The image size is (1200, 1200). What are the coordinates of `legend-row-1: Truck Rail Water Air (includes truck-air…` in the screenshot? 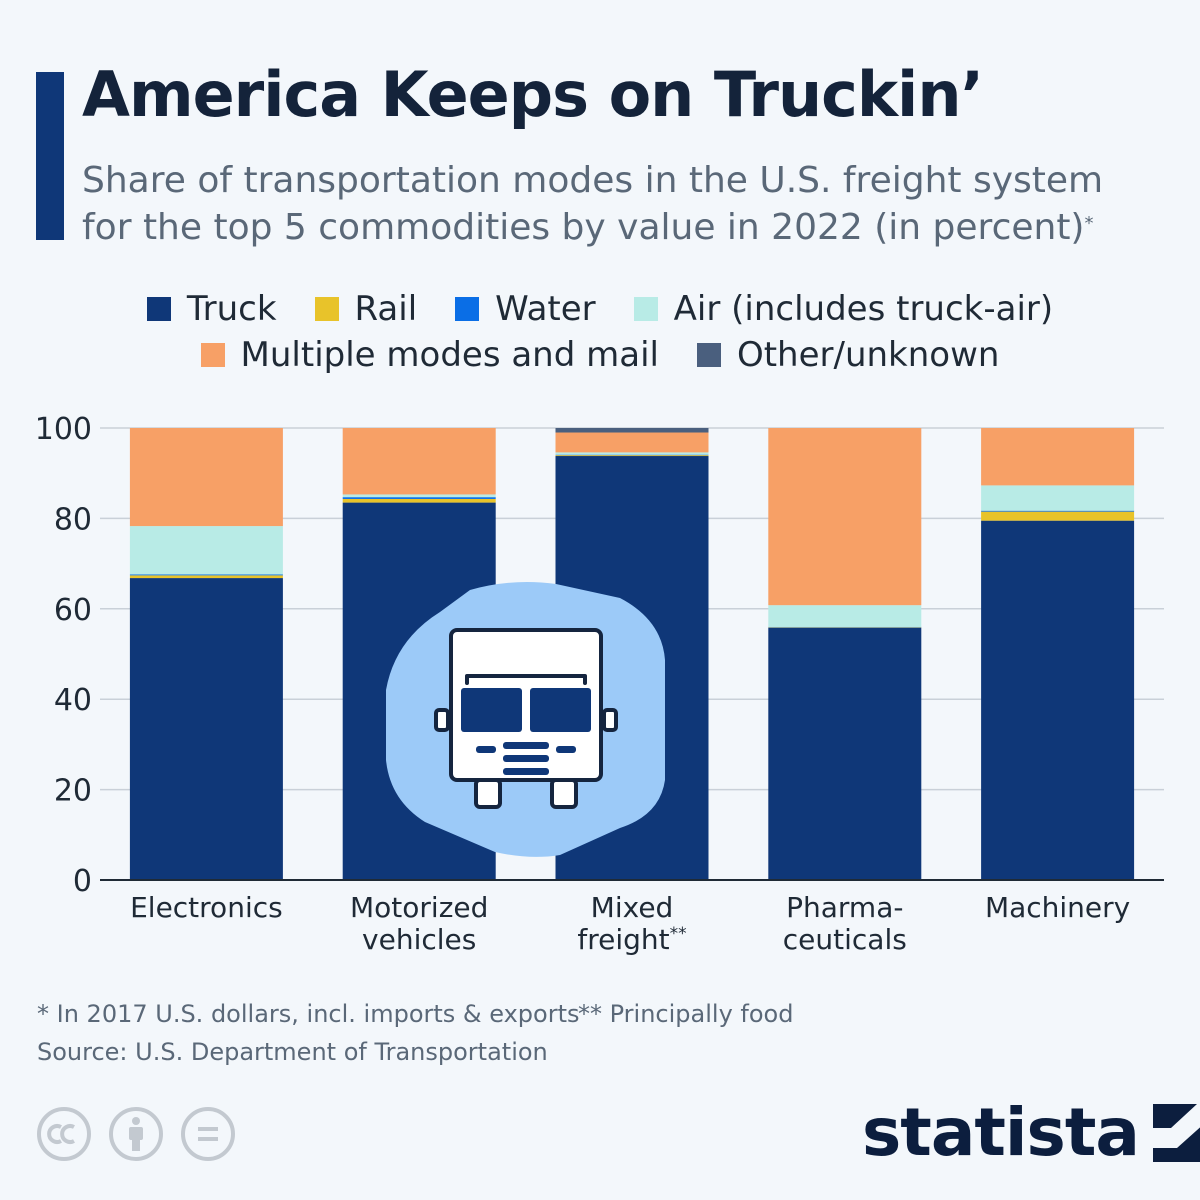 It's located at (600, 309).